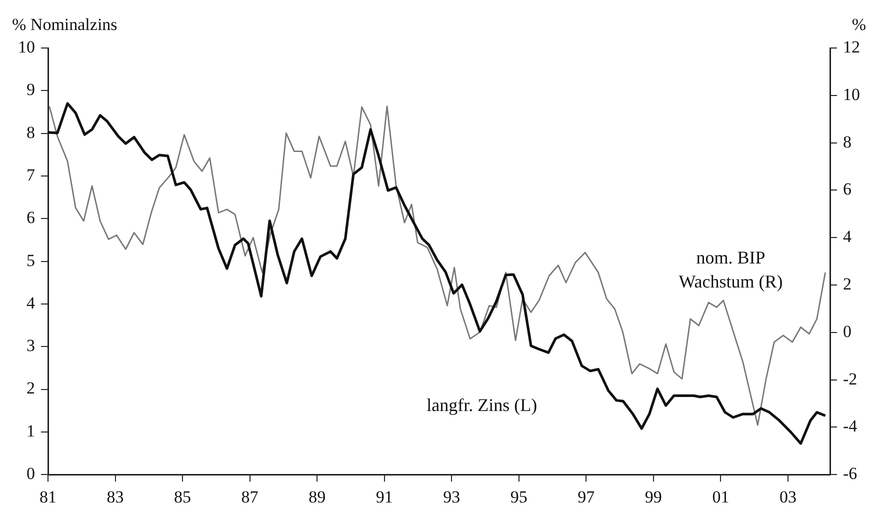 The height and width of the screenshot is (528, 882). Describe the element at coordinates (851, 46) in the screenshot. I see `y2-tick-label: 12` at that location.